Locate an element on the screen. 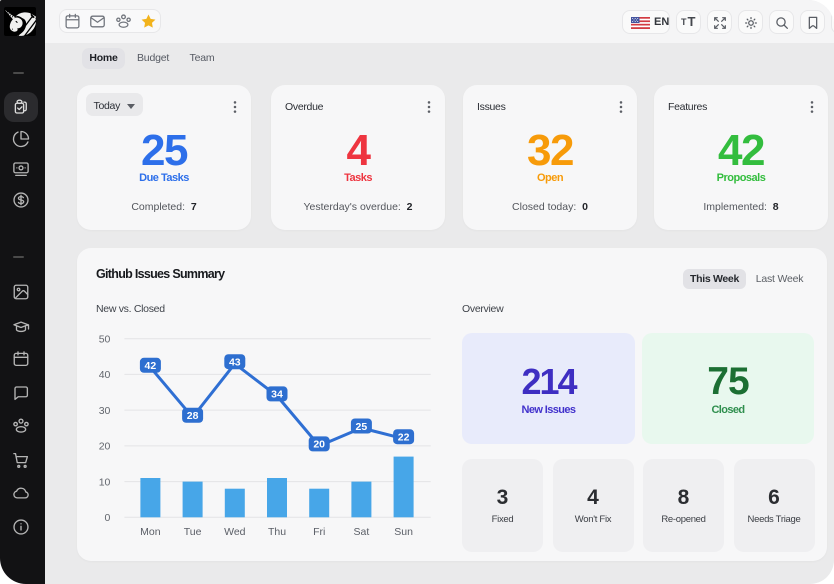 The width and height of the screenshot is (834, 584). svg-text: 50 is located at coordinates (105, 340).